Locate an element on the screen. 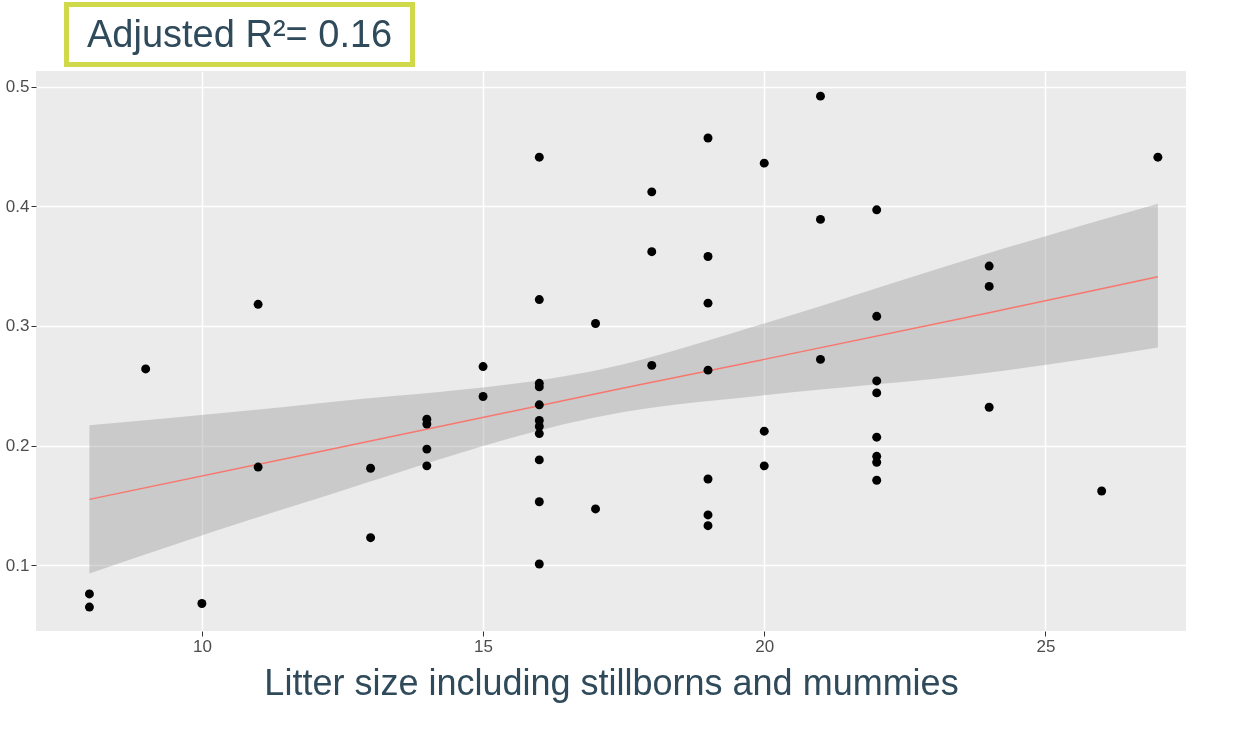 The height and width of the screenshot is (735, 1237). y-tick-label: 0.3 is located at coordinates (17, 326).